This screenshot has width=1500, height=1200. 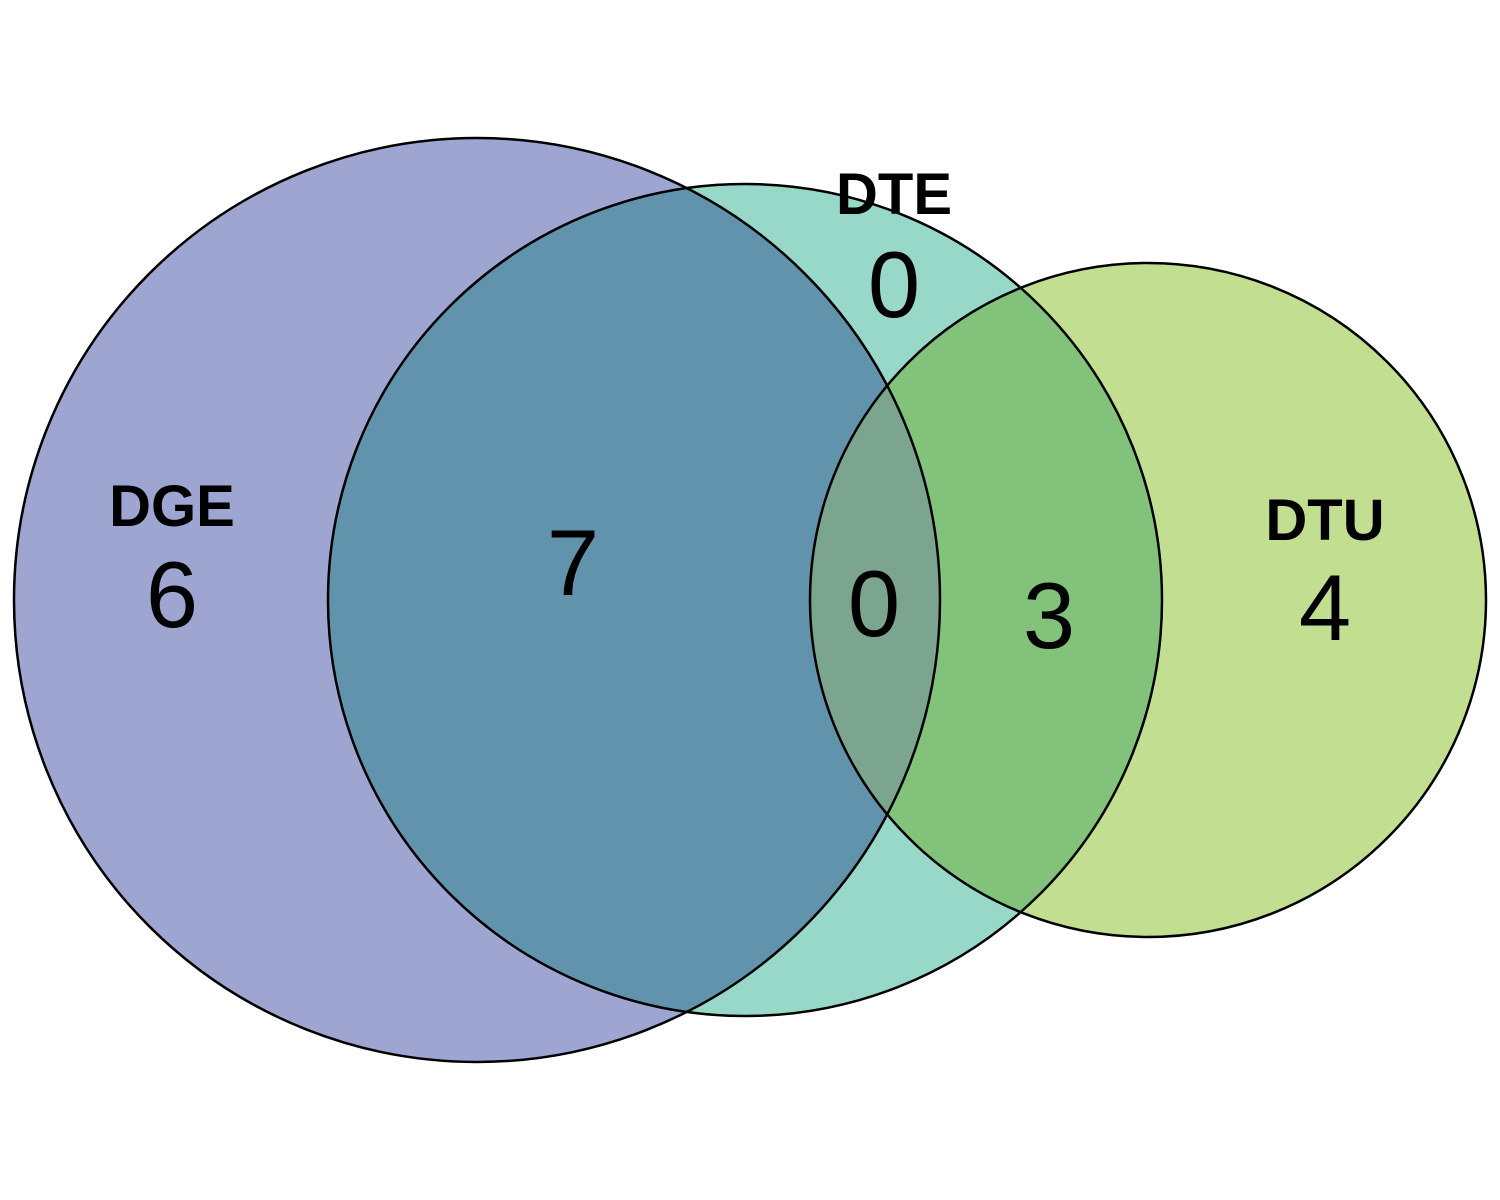 What do you see at coordinates (172, 594) in the screenshot?
I see `dge-only-count: 6` at bounding box center [172, 594].